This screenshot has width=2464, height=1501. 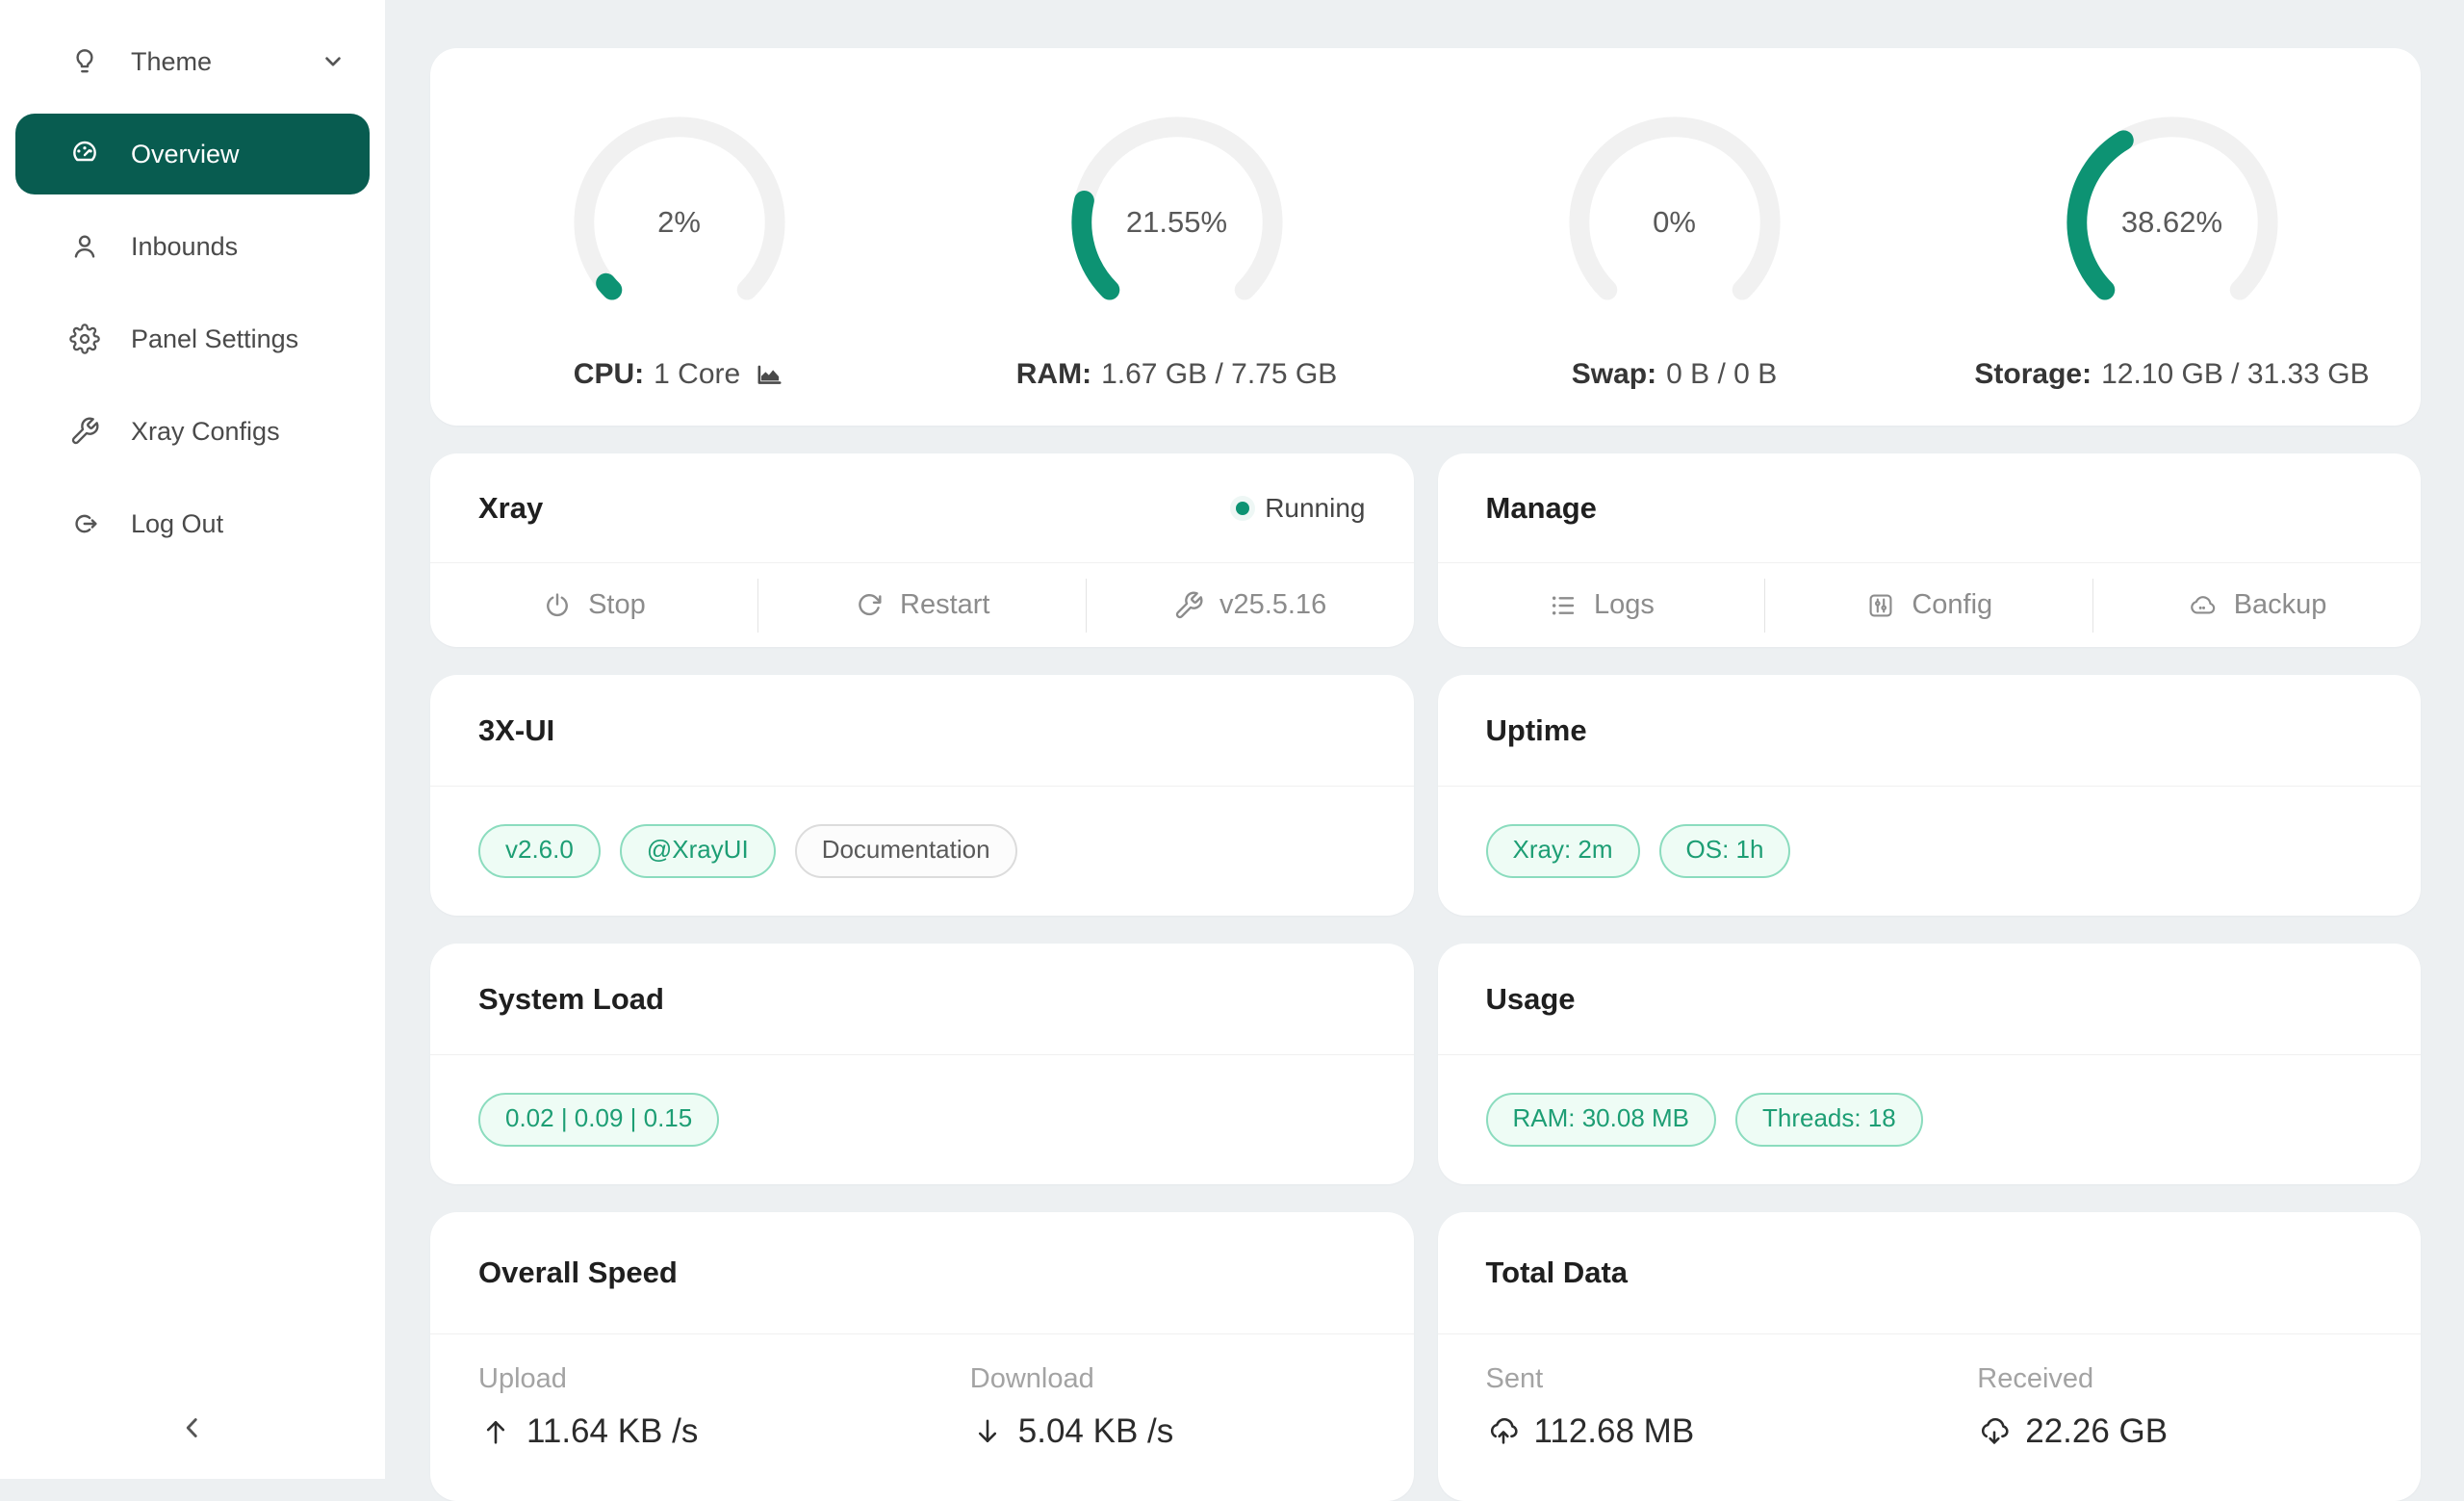 I want to click on sidebar-item-log-out: Log Out, so click(x=192, y=523).